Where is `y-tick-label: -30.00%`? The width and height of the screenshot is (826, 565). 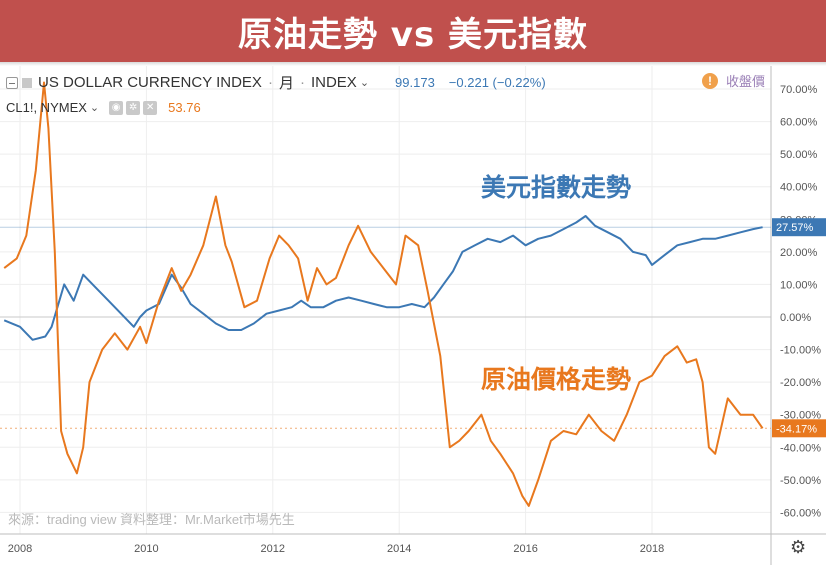
y-tick-label: -30.00% is located at coordinates (800, 416).